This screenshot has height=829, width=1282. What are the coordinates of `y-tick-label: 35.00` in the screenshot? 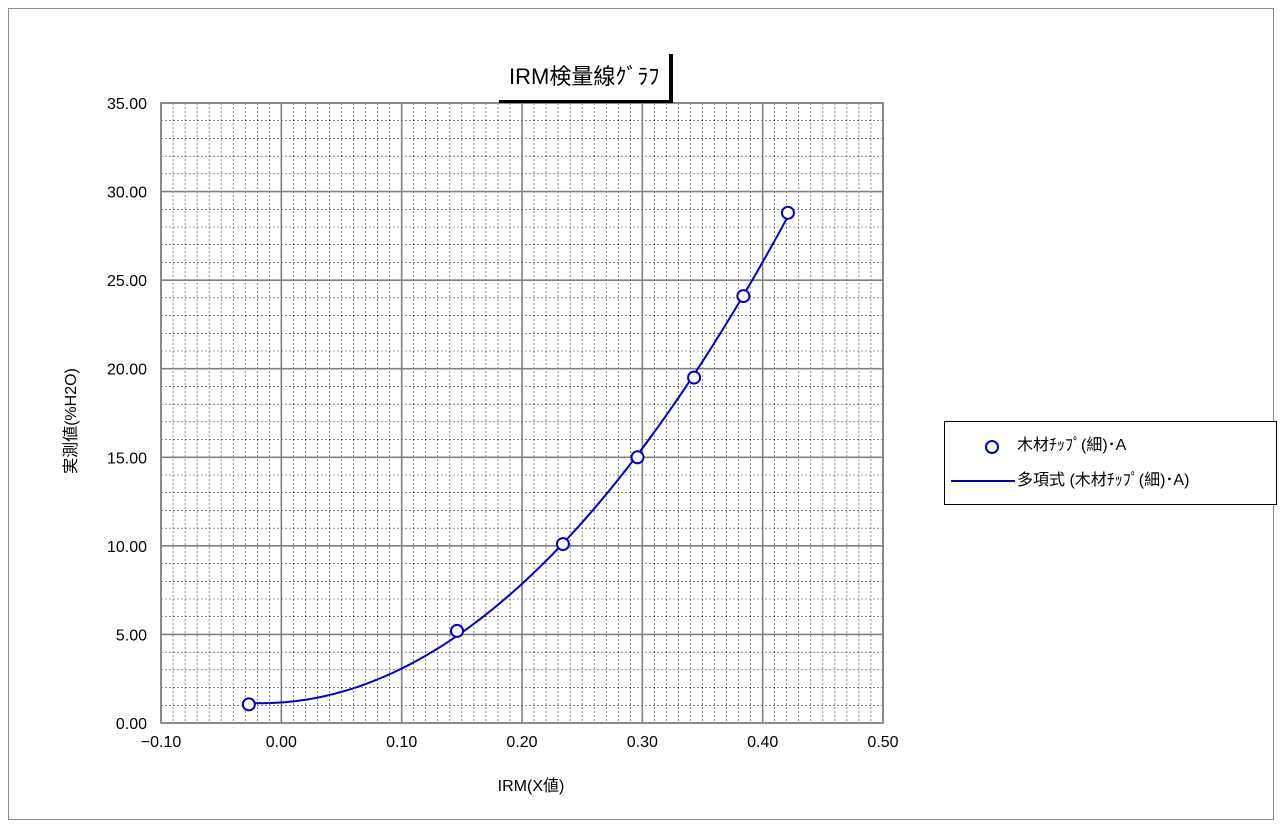 It's located at (127, 104).